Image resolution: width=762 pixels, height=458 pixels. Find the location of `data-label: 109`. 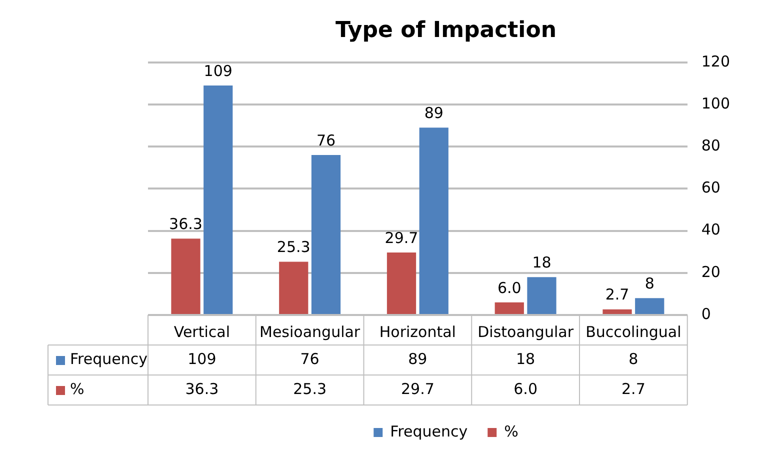

data-label: 109 is located at coordinates (202, 359).